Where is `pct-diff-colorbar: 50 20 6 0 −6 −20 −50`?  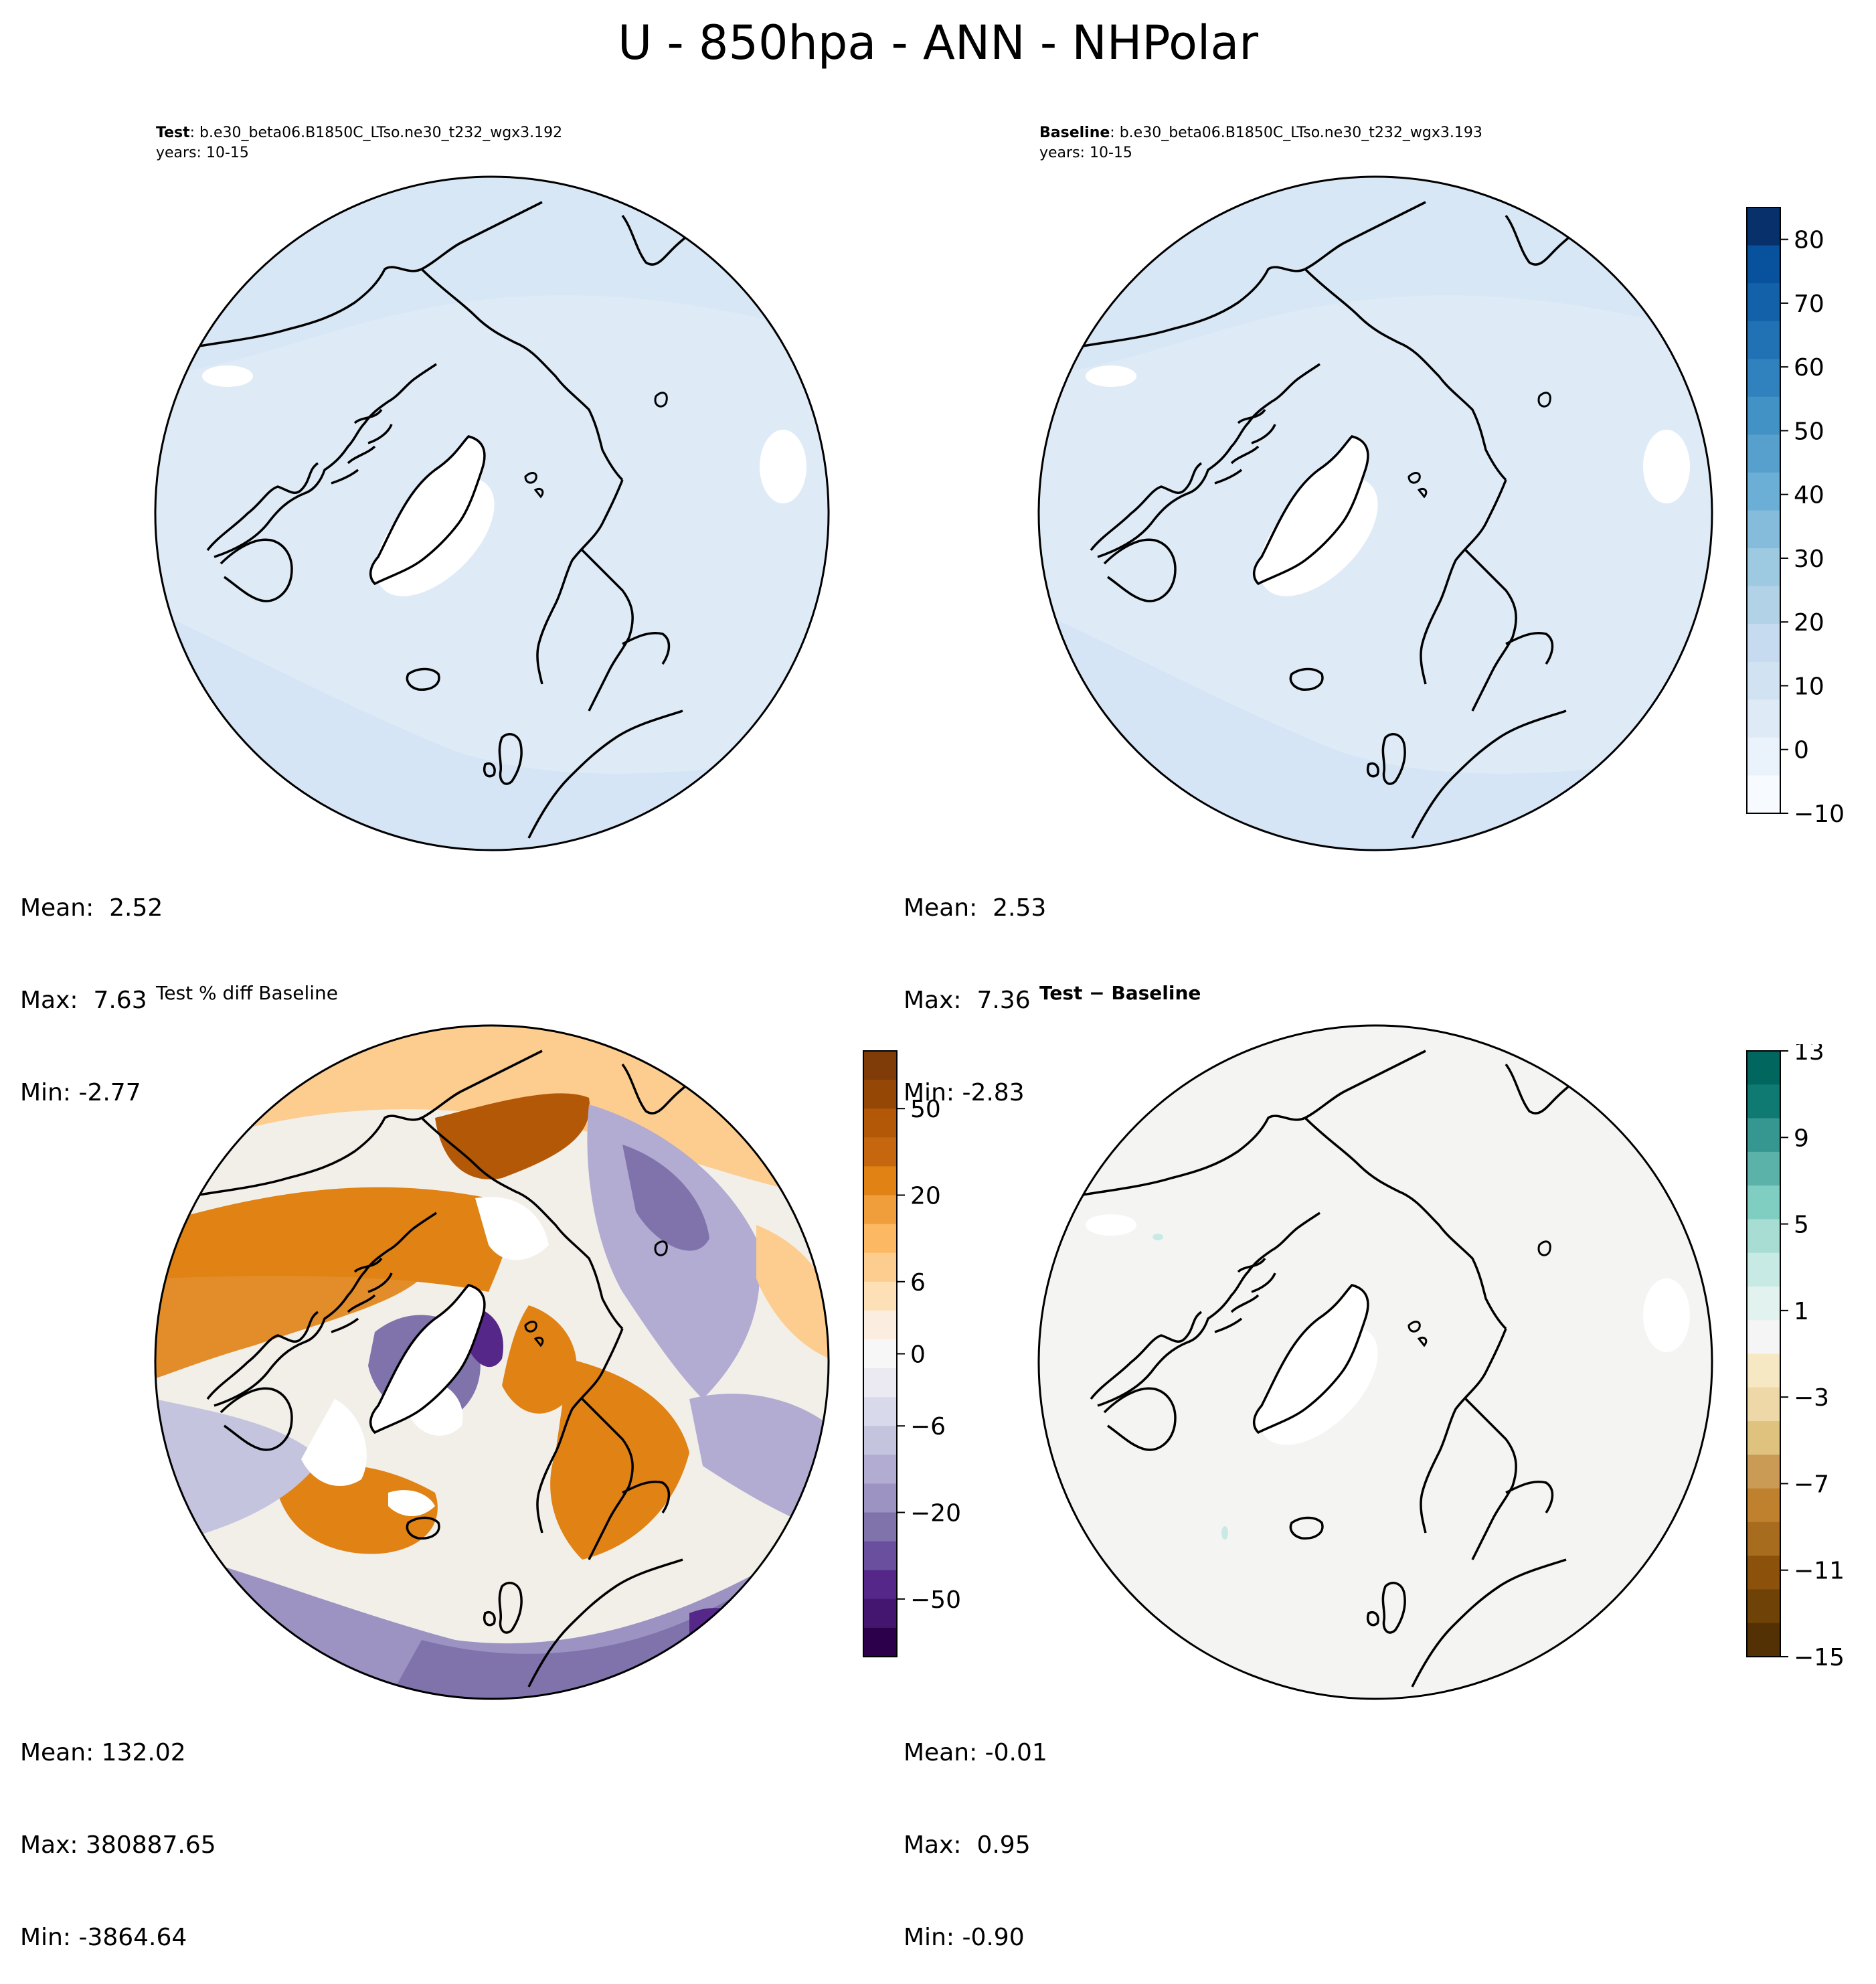
pct-diff-colorbar: 50 20 6 0 −6 −20 −50 is located at coordinates (912, 1353).